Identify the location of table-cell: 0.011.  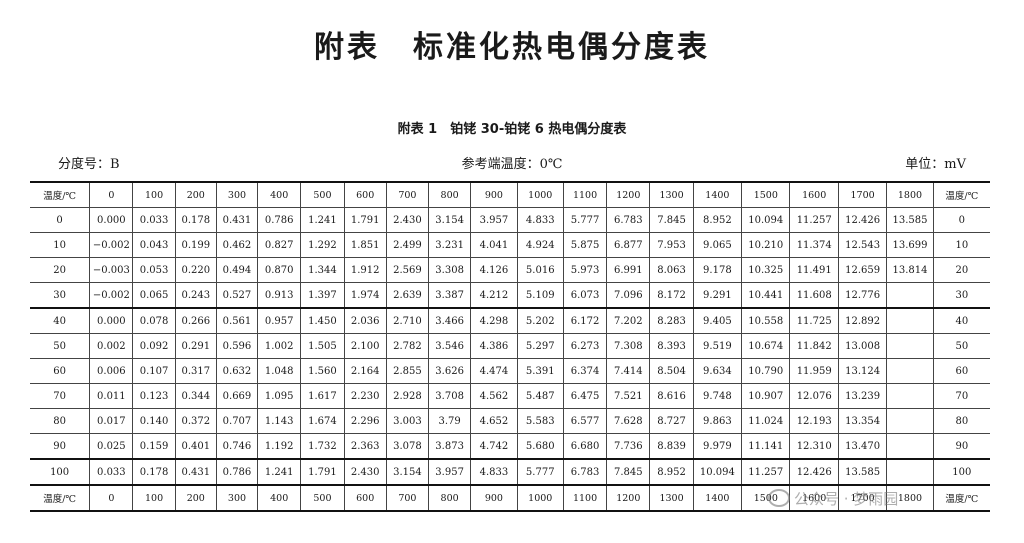
(111, 396).